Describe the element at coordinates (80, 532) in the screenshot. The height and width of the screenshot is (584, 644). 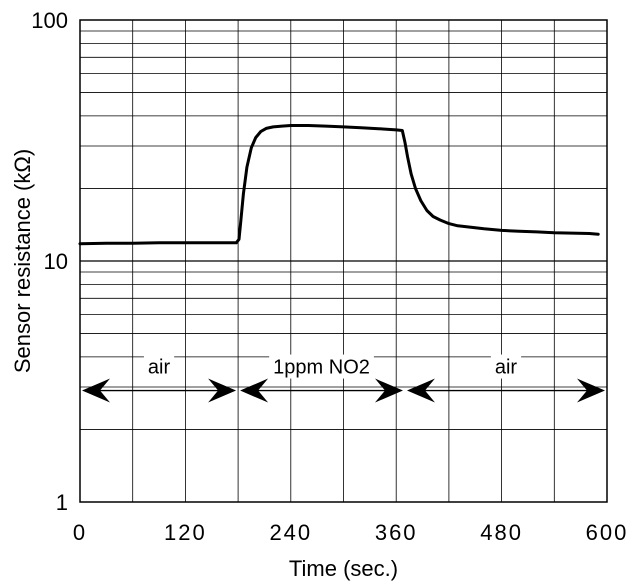
I see `x-tick-label: 0` at that location.